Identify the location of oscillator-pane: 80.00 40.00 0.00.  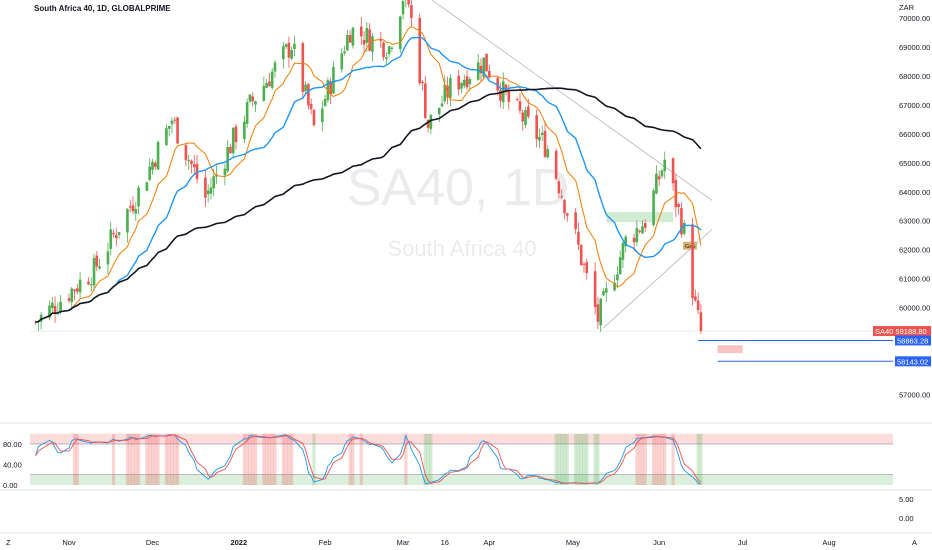
(448, 461).